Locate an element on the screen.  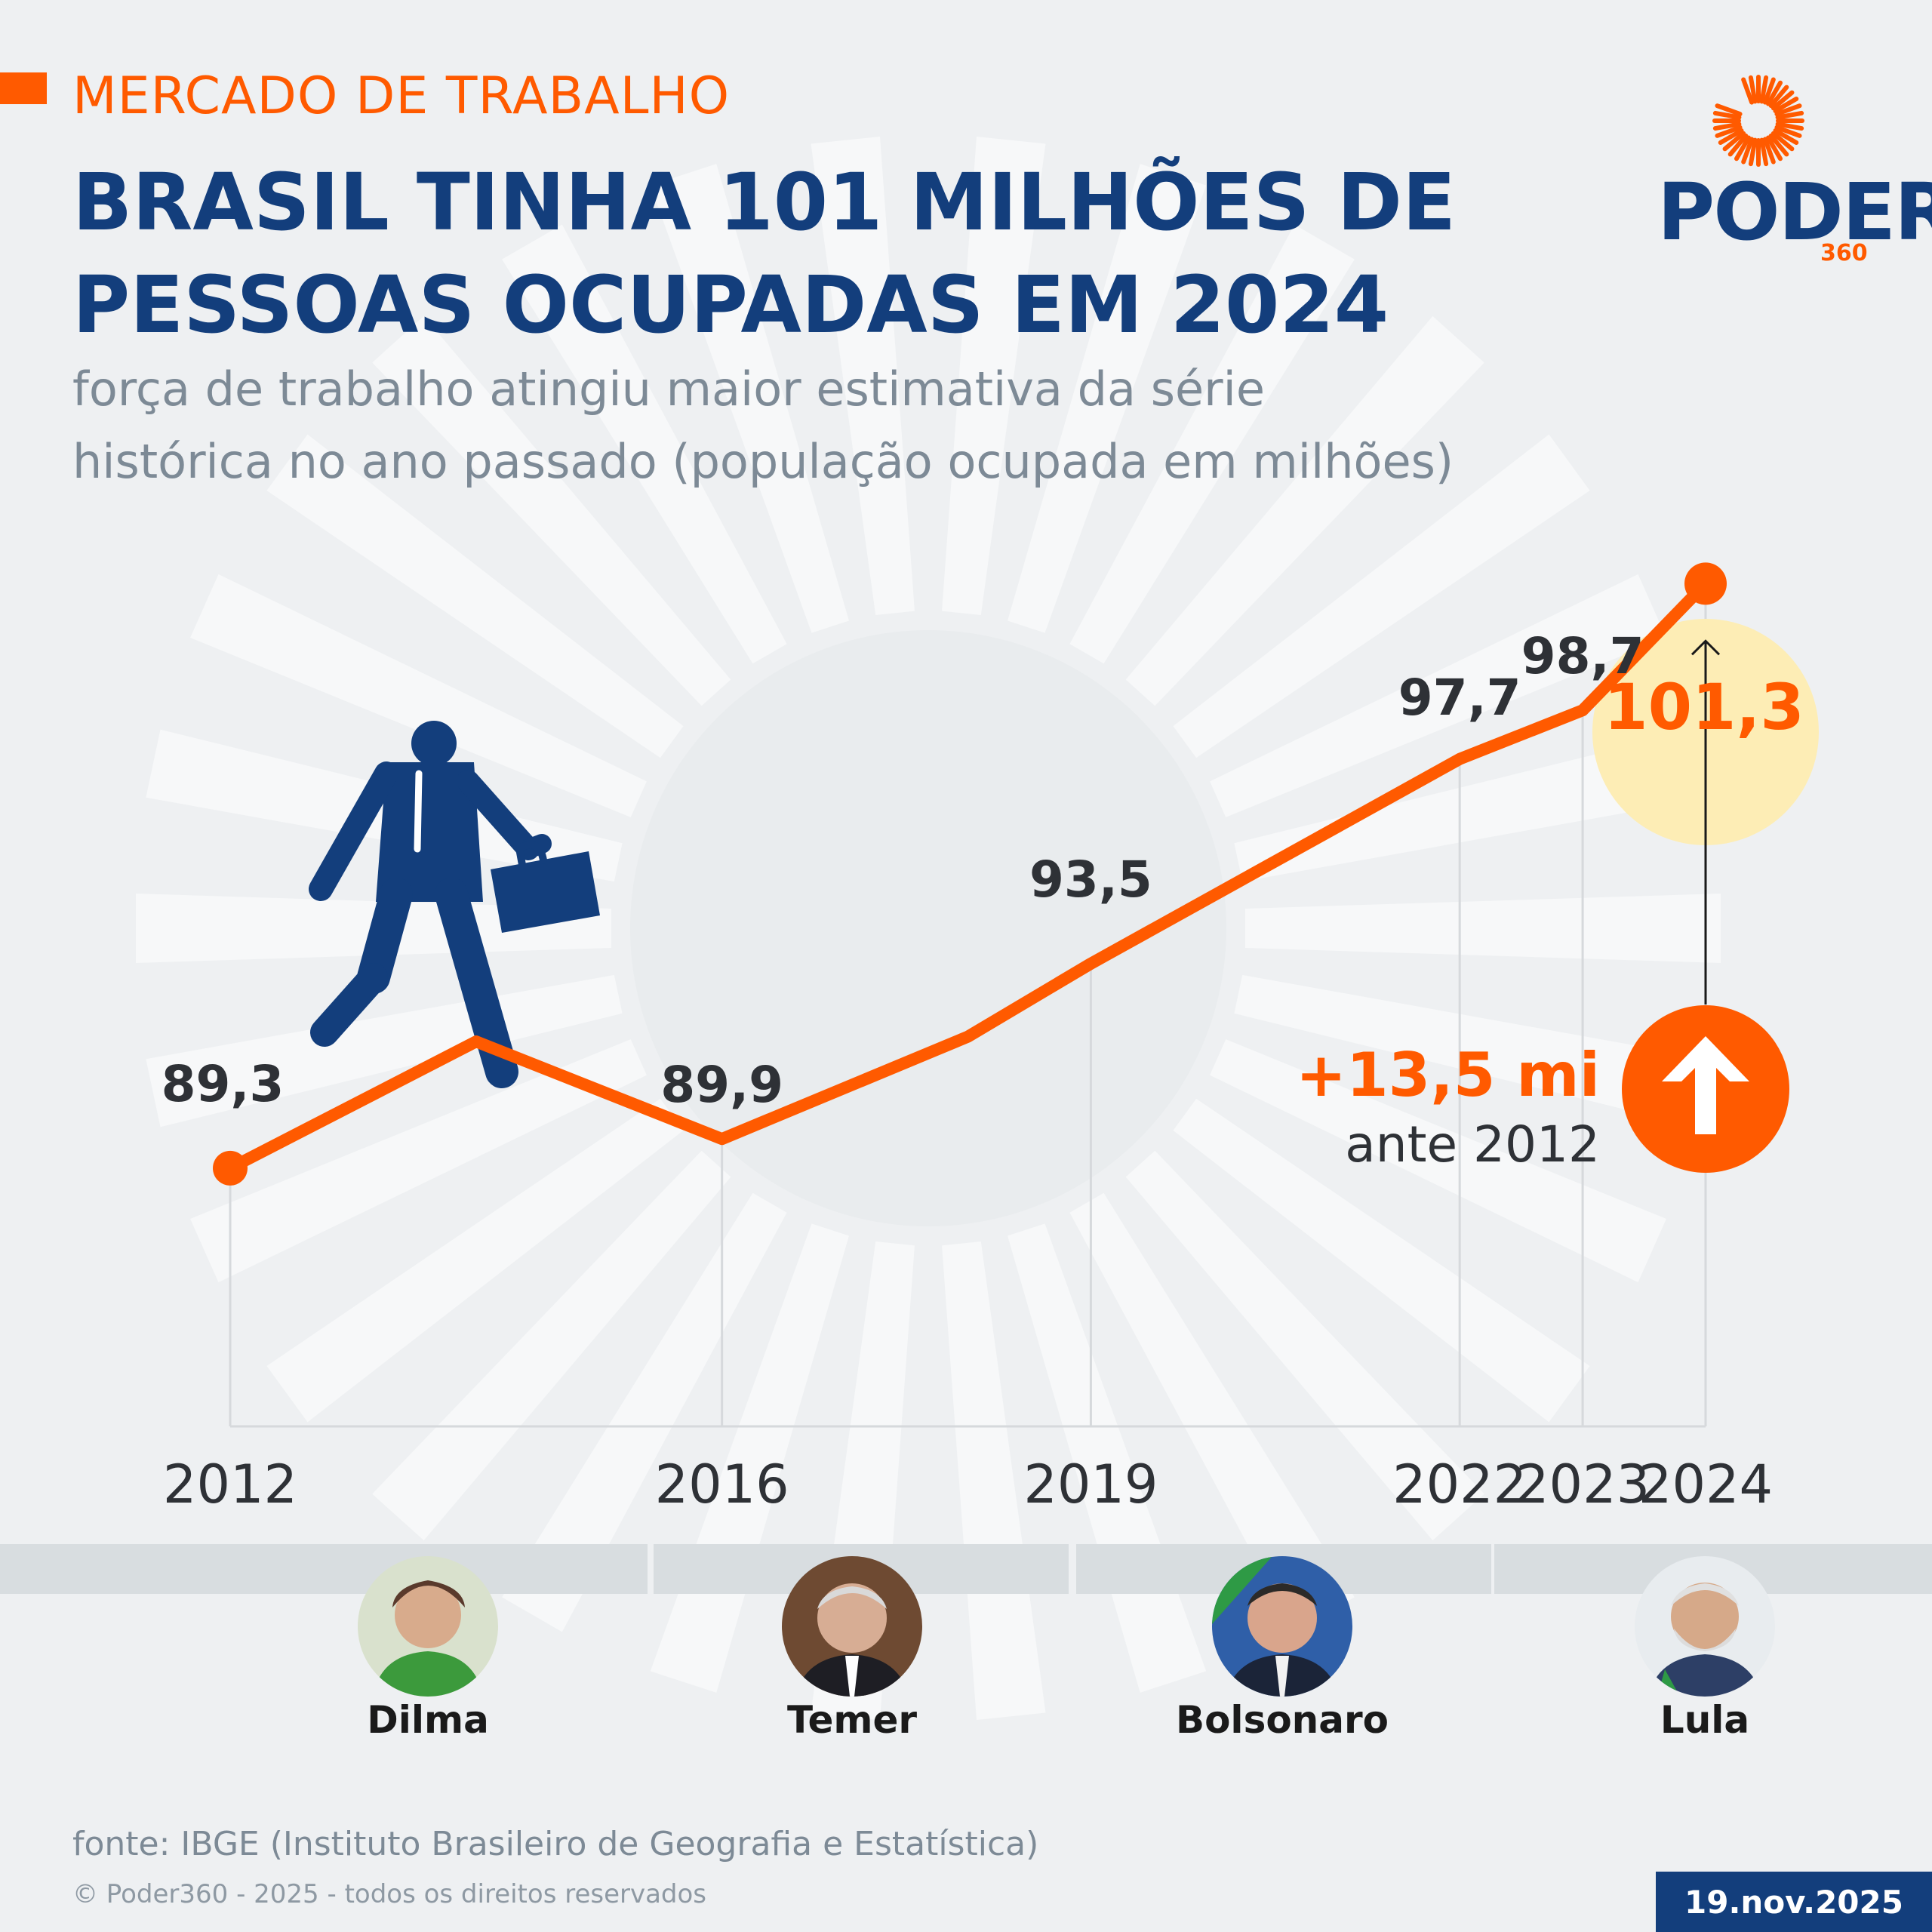
data-label: 98,7 is located at coordinates (1582, 656).